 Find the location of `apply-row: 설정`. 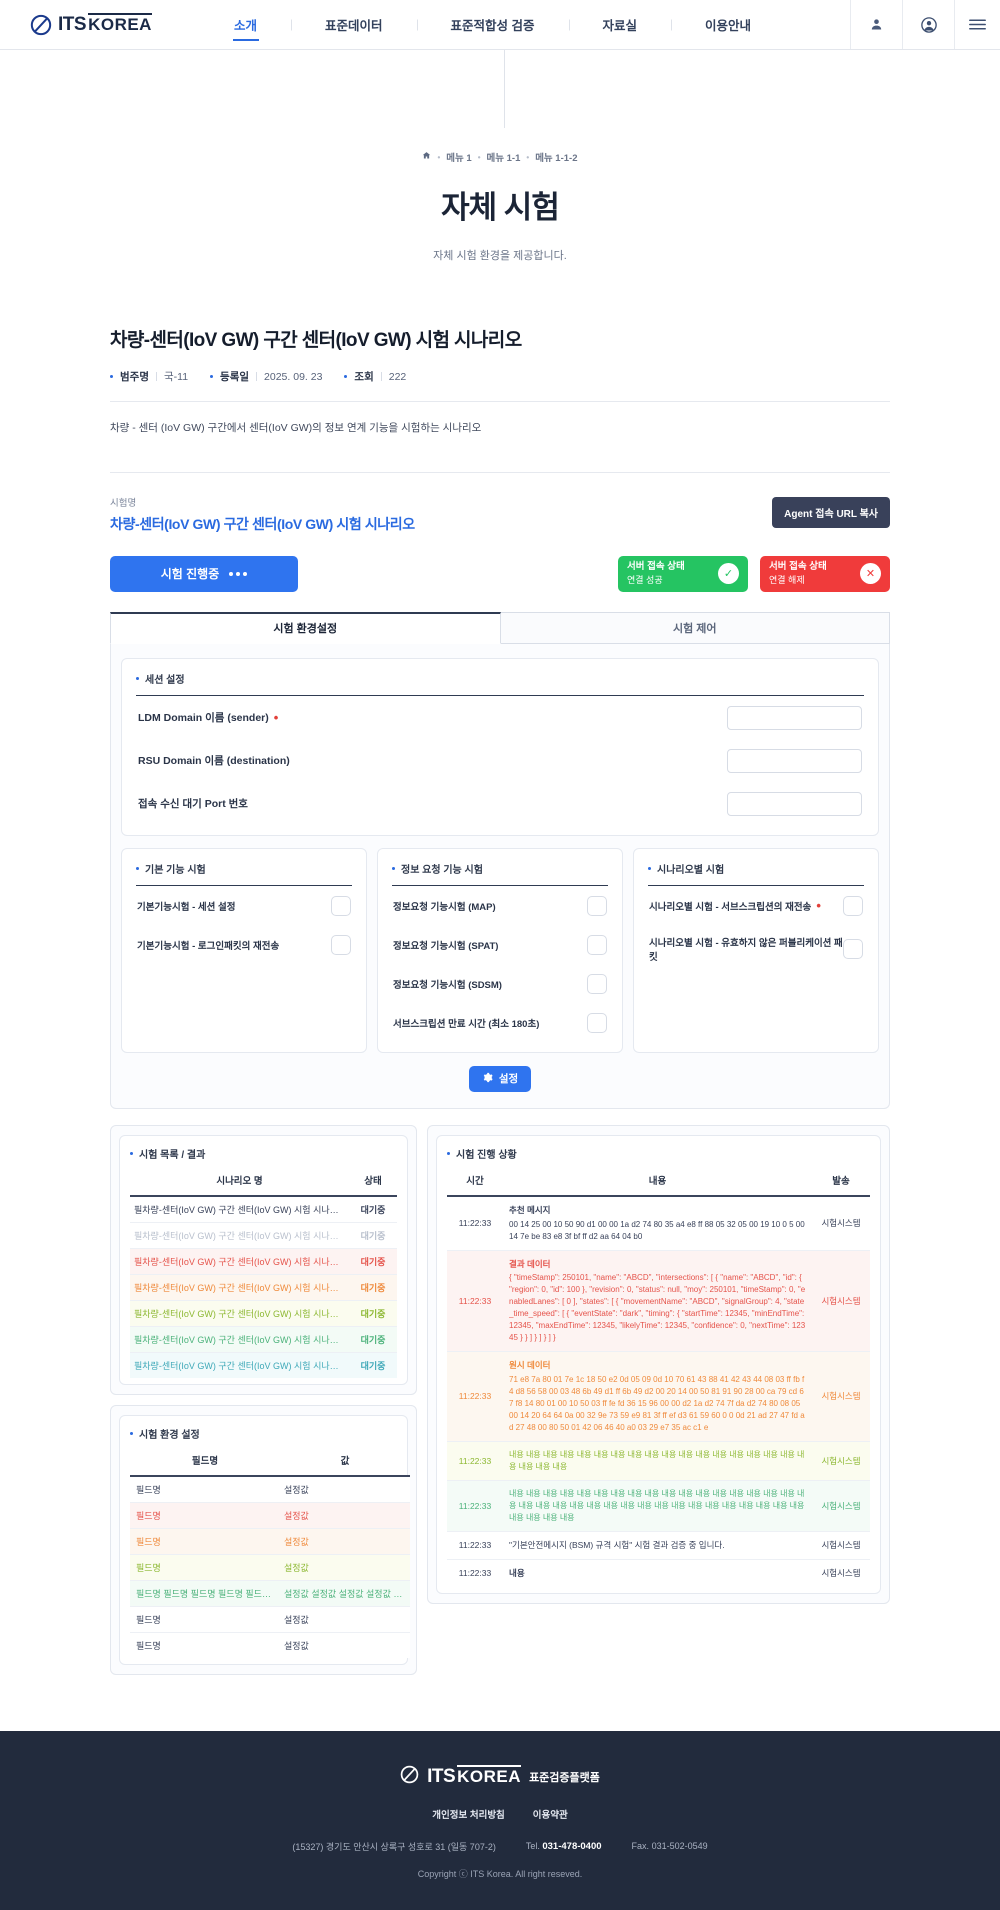

apply-row: 설정 is located at coordinates (500, 1078).